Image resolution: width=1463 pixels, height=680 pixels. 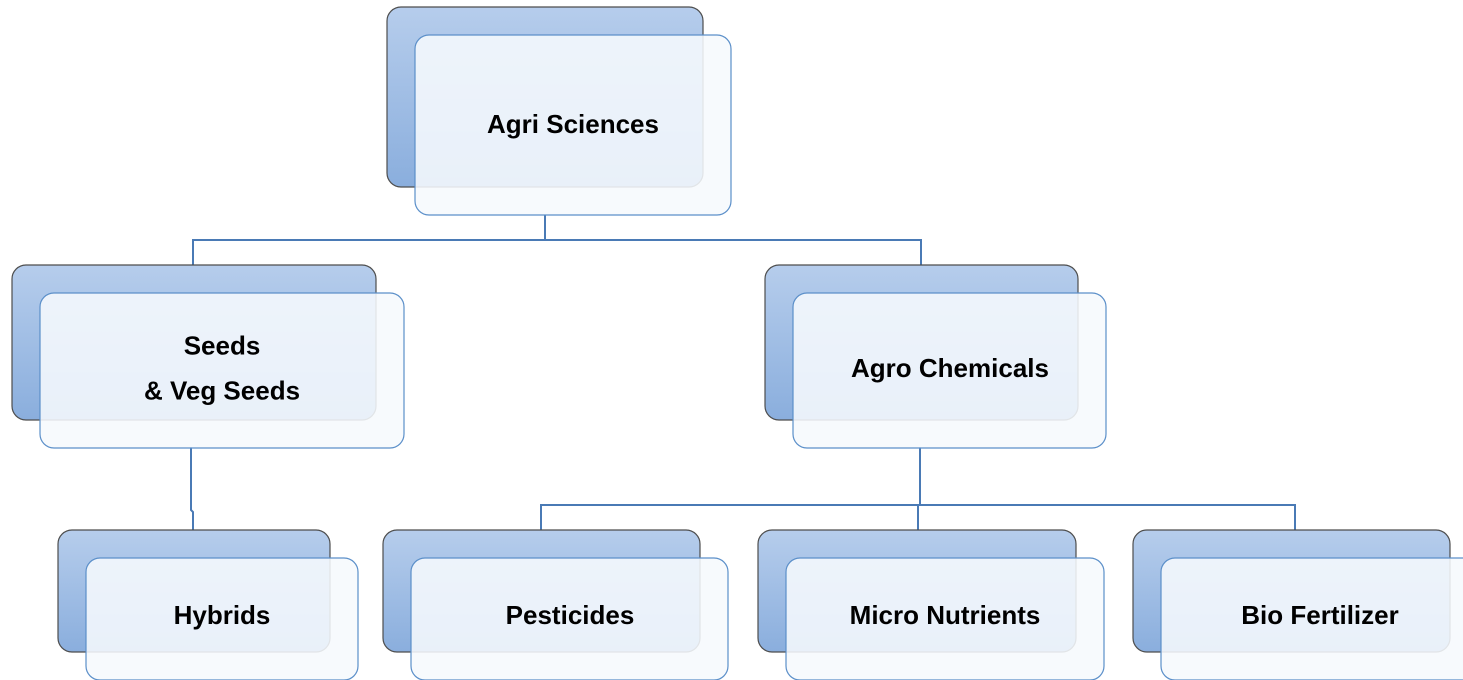 I want to click on node-label: & Veg Seeds, so click(x=222, y=390).